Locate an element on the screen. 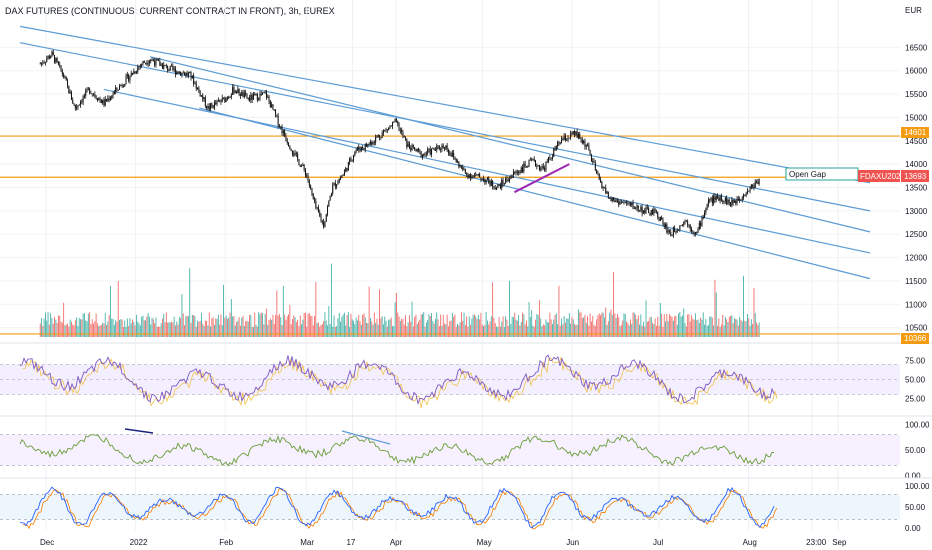  support-trendline is located at coordinates (541, 178).